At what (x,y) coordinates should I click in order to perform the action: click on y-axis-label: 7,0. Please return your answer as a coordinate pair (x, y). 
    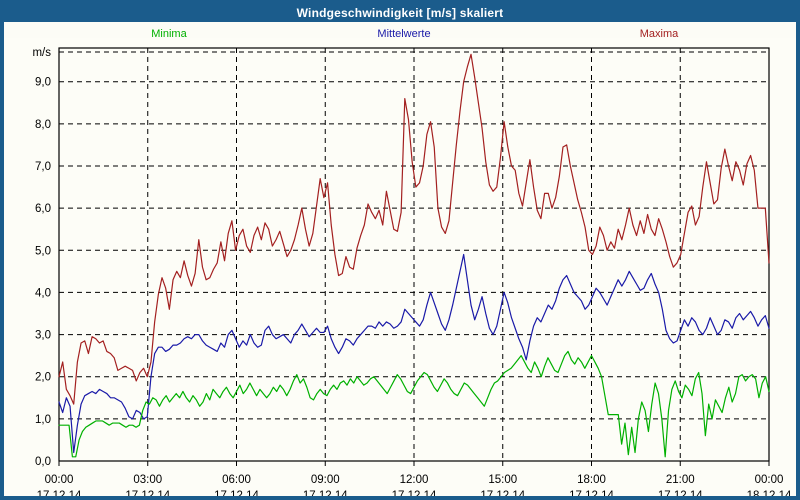
    Looking at the image, I should click on (43, 167).